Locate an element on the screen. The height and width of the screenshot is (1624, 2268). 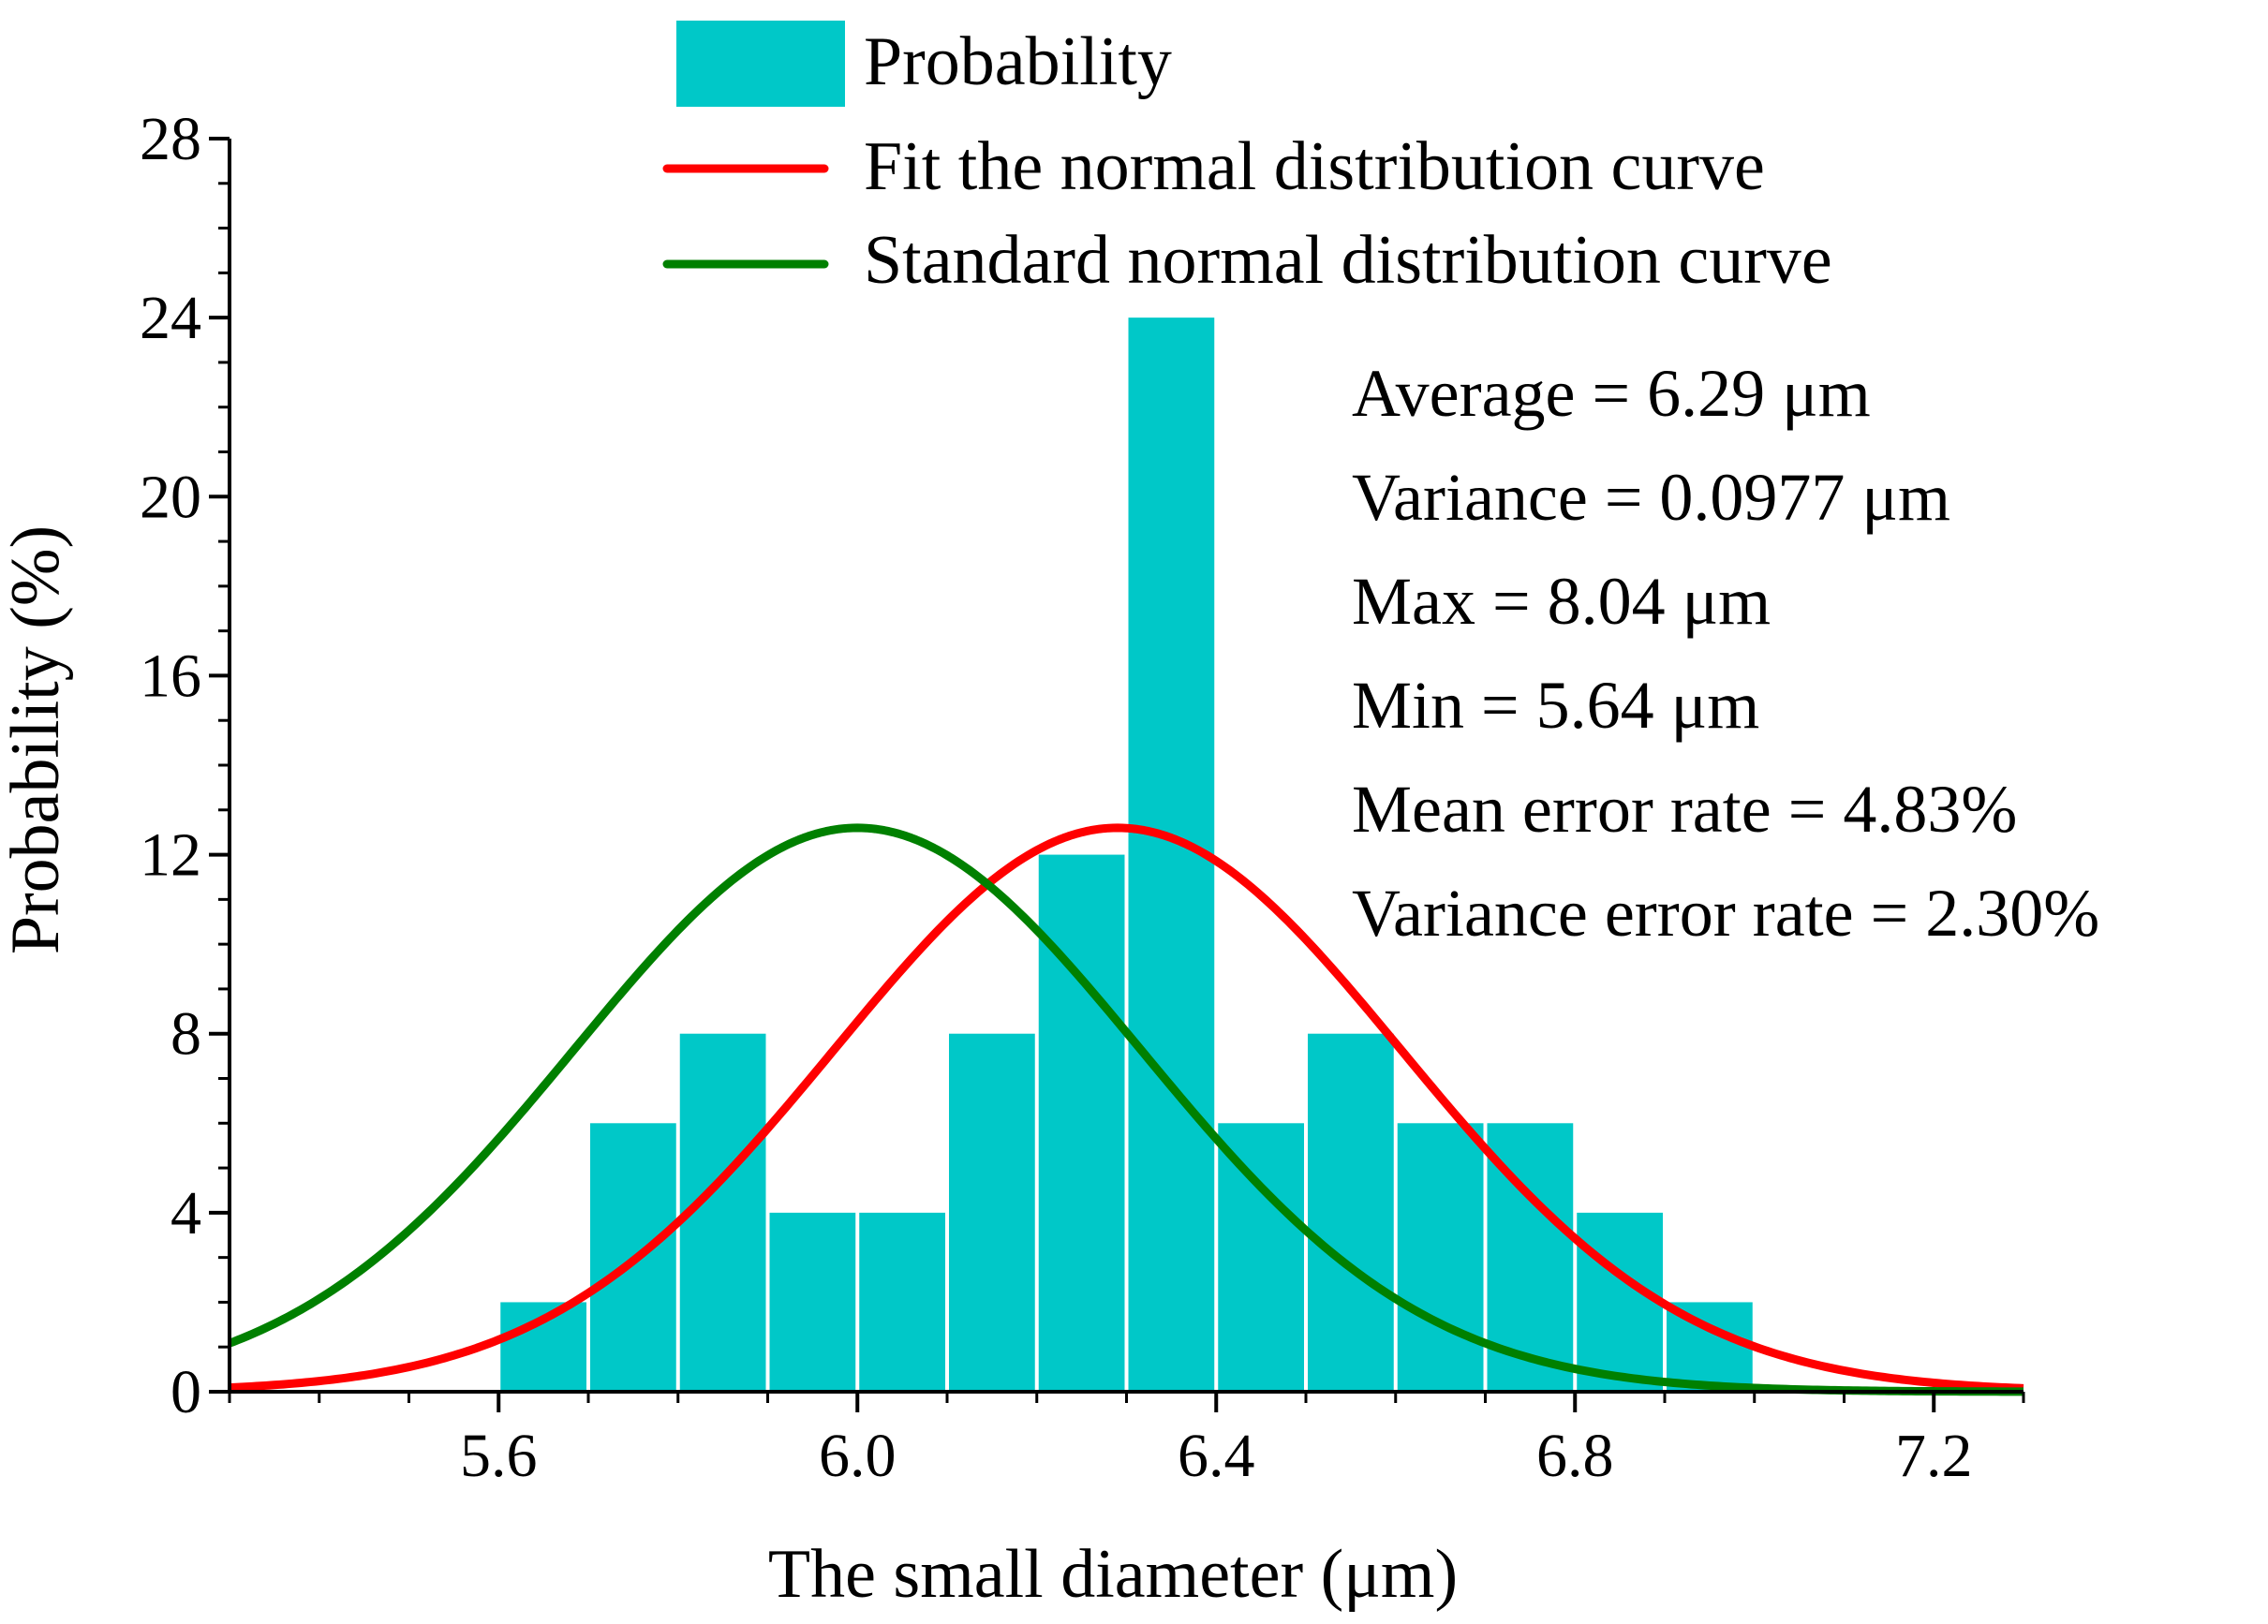
y-tick-label: 24 is located at coordinates (170, 318).